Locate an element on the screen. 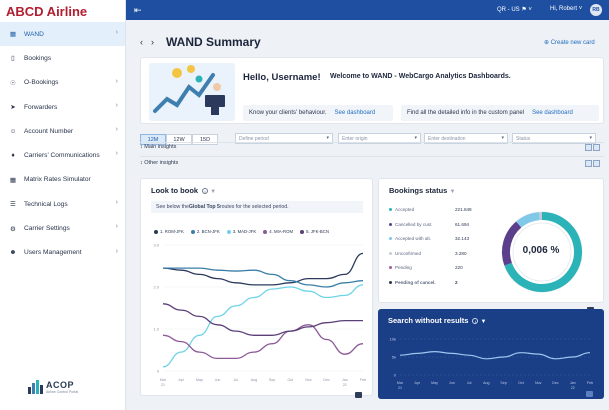 This screenshot has width=609, height=410. legend-item: 4. MIA-ROM is located at coordinates (278, 231).